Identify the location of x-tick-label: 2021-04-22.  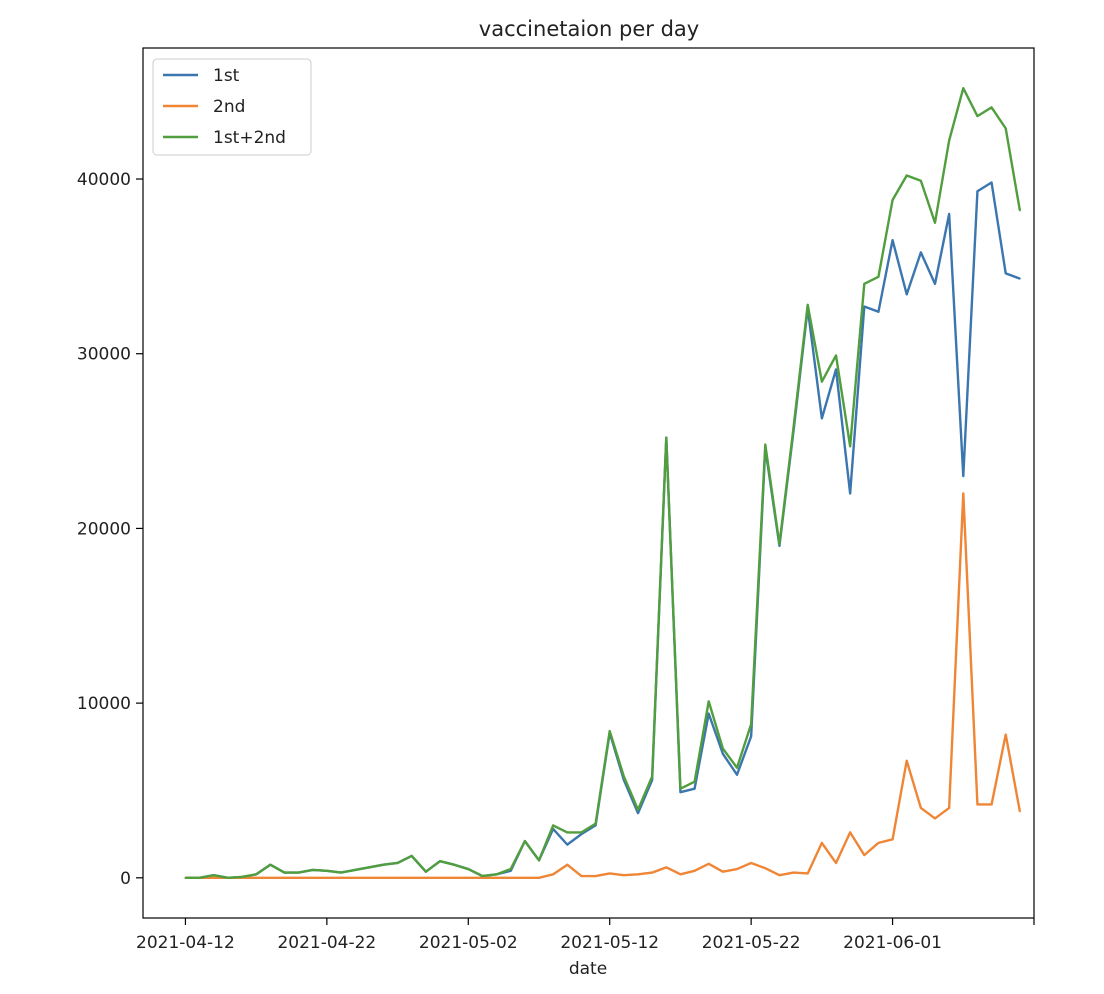
(326, 943).